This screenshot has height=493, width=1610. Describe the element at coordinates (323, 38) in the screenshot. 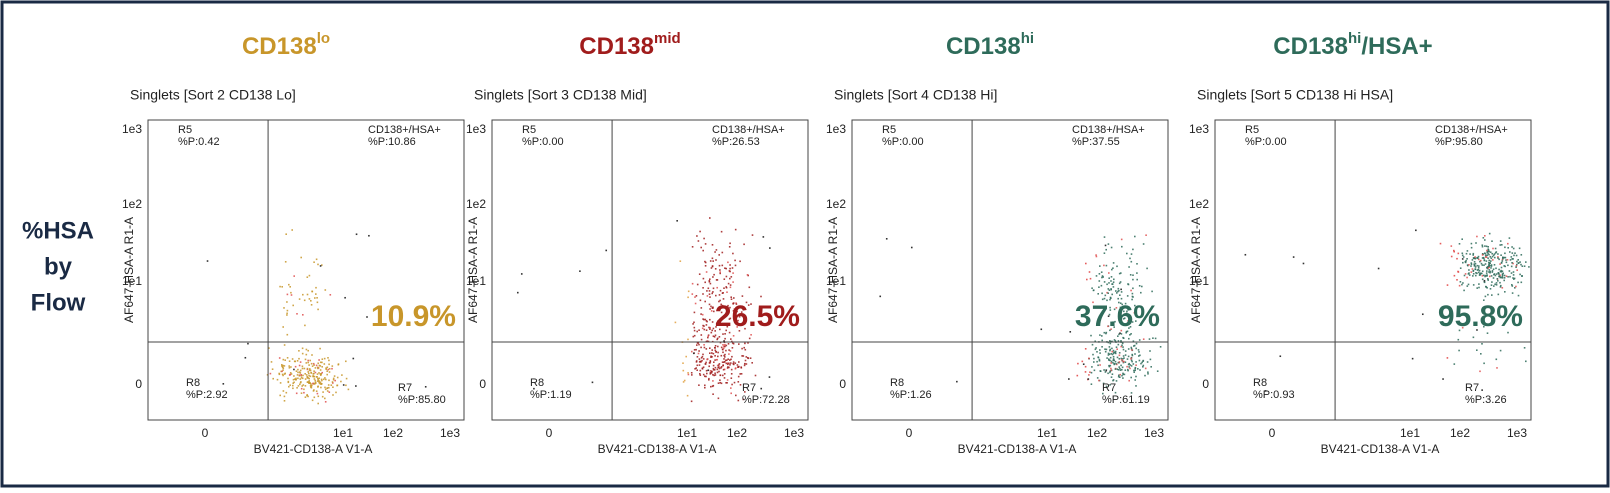

I see `title-sup: lo` at that location.